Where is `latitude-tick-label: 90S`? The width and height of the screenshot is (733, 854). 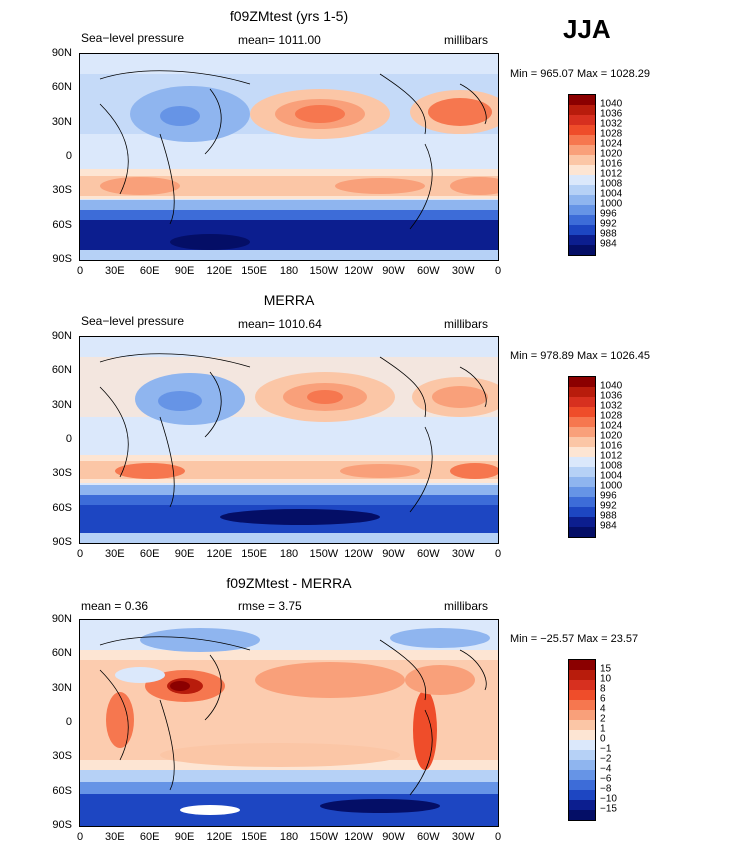 latitude-tick-label: 90S is located at coordinates (62, 259).